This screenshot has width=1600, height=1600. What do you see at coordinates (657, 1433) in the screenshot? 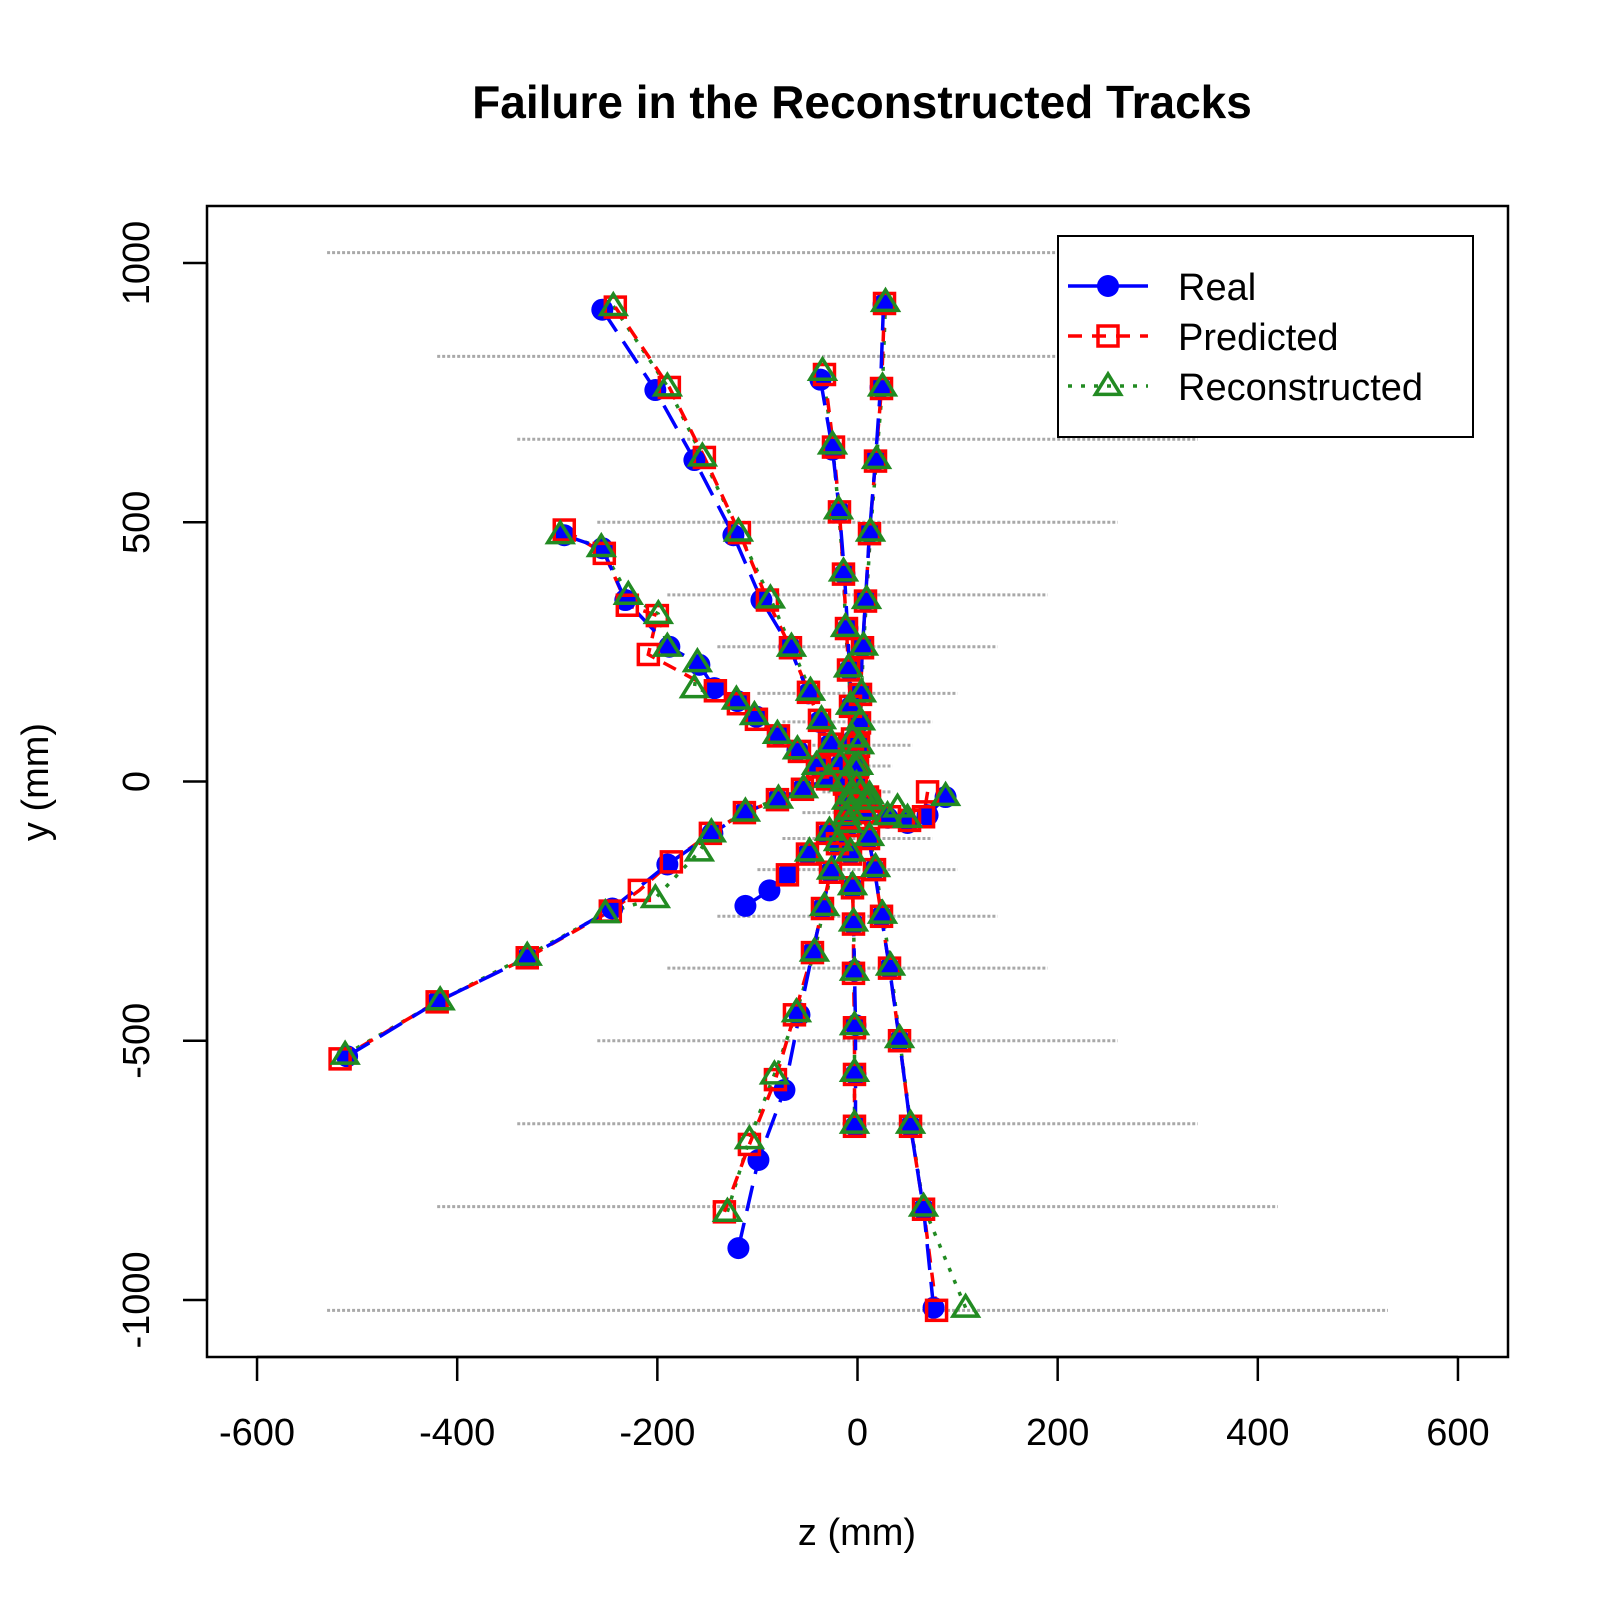
I see `x-tick-label: -200` at bounding box center [657, 1433].